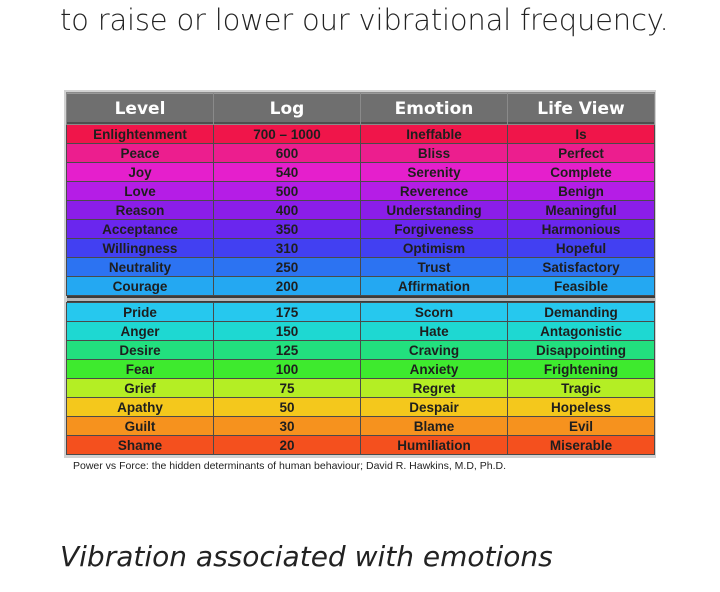 This screenshot has width=720, height=592. Describe the element at coordinates (581, 369) in the screenshot. I see `cell-life-view: Frightening` at that location.